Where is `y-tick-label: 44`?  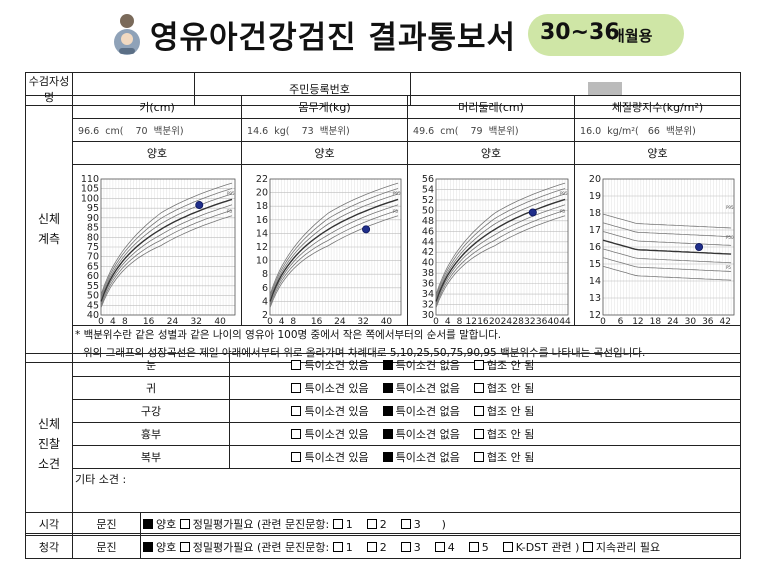 y-tick-label: 44 is located at coordinates (428, 242).